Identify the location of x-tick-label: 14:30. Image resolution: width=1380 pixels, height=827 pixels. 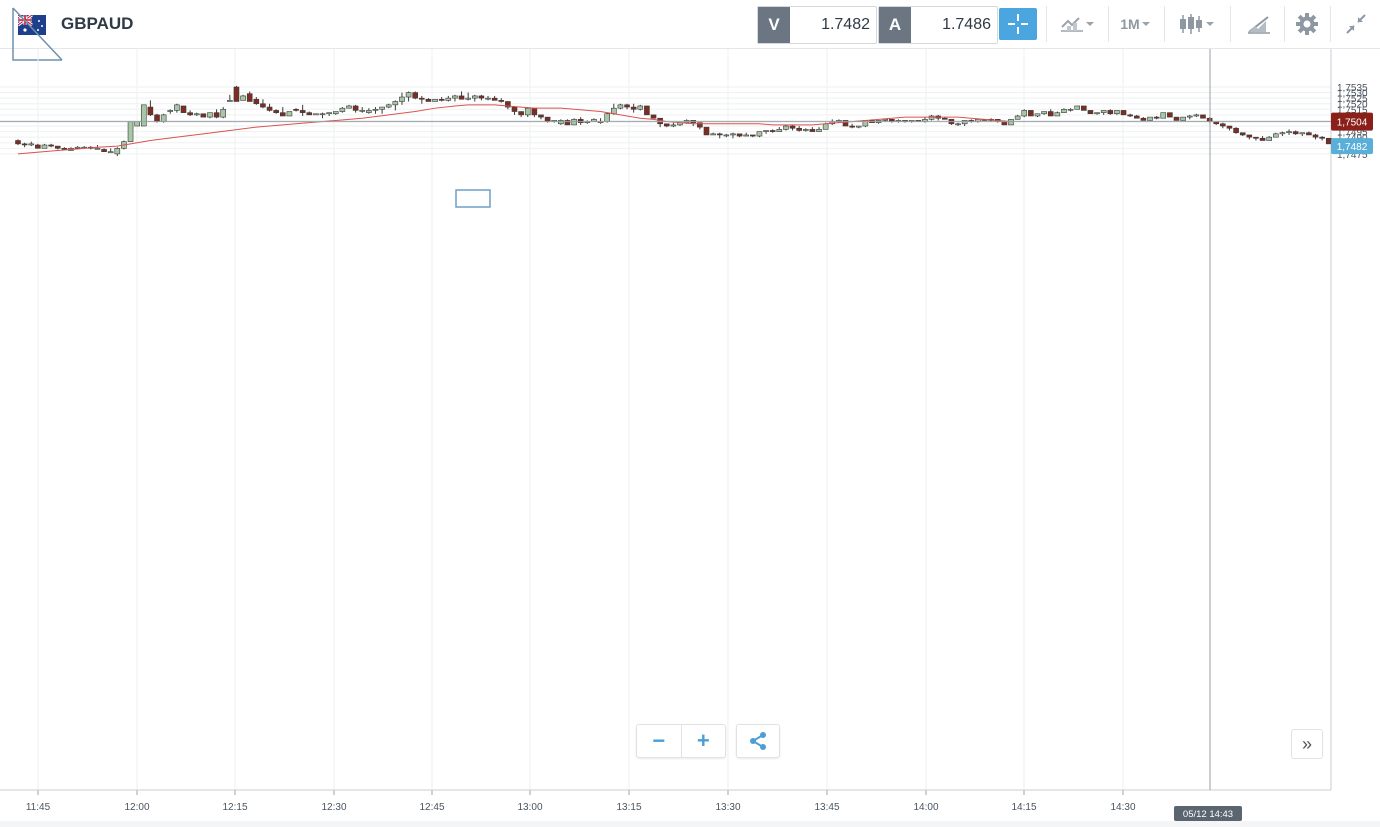
(1122, 807).